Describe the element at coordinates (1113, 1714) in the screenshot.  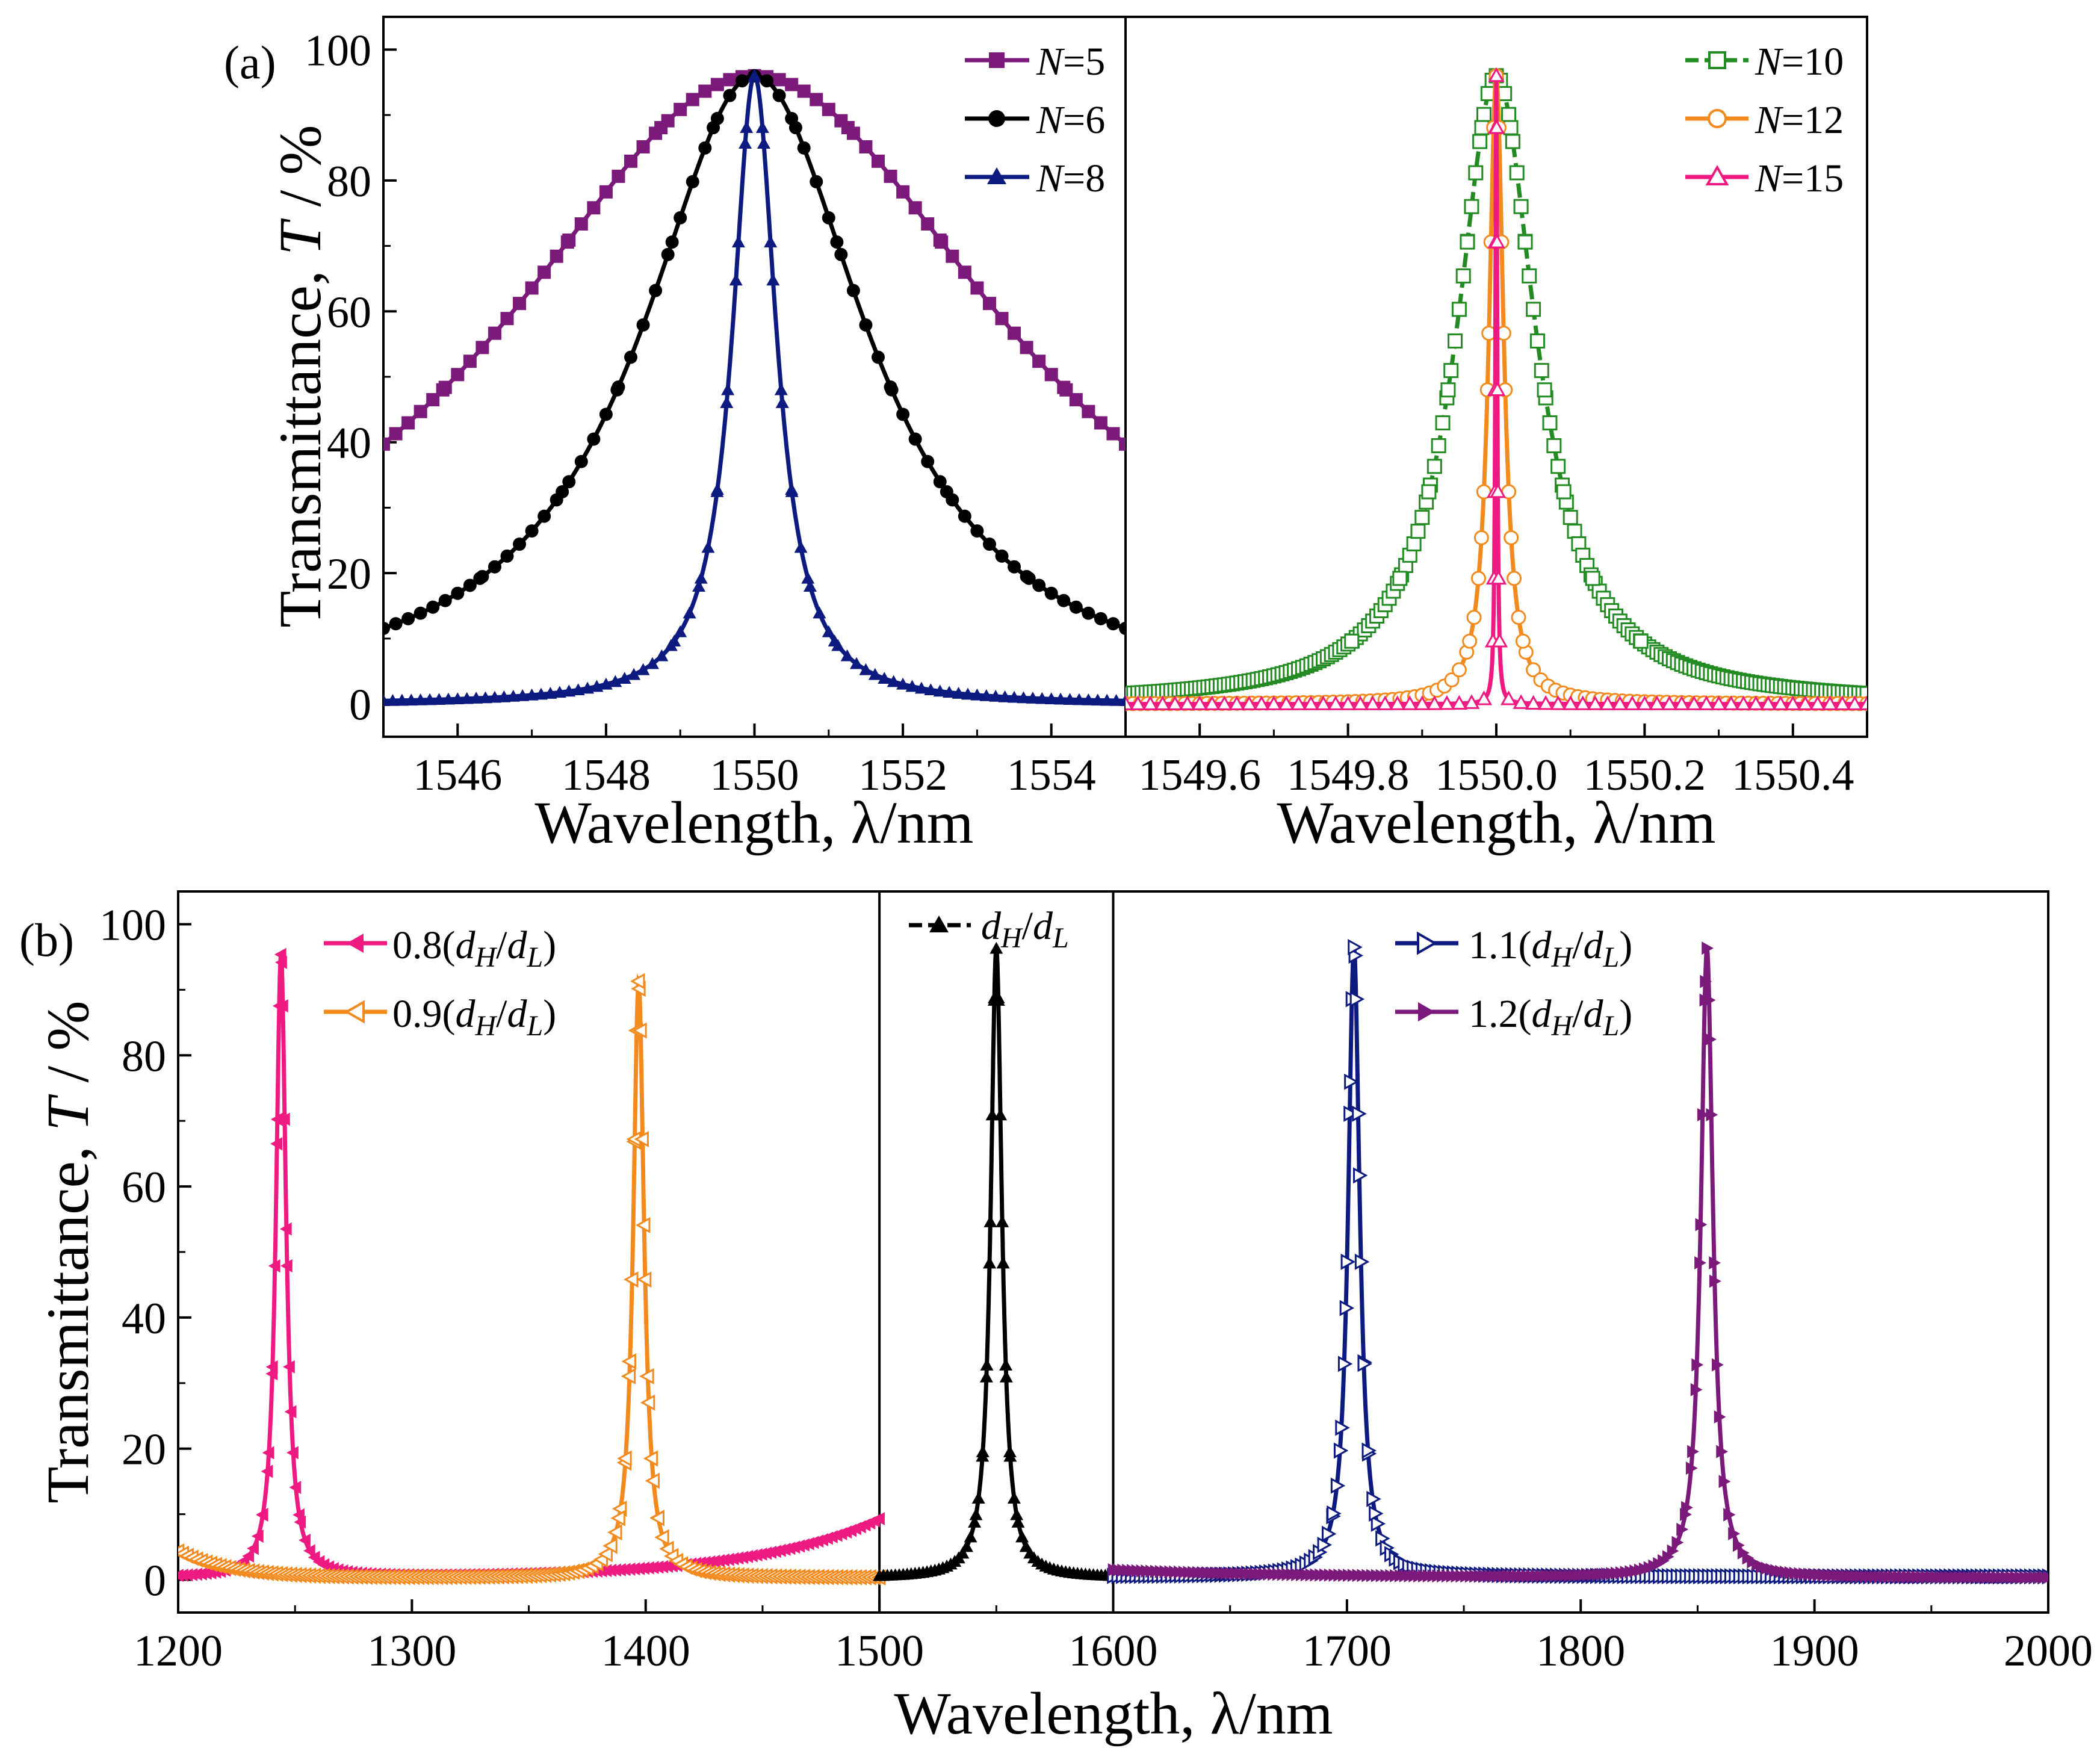
I see `x-axis-label-b: Wavelength, λ/nm` at that location.